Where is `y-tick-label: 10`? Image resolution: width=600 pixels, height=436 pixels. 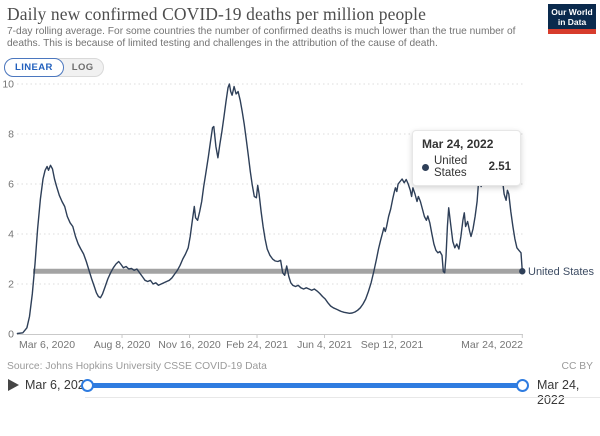 y-tick-label: 10 is located at coordinates (8, 85).